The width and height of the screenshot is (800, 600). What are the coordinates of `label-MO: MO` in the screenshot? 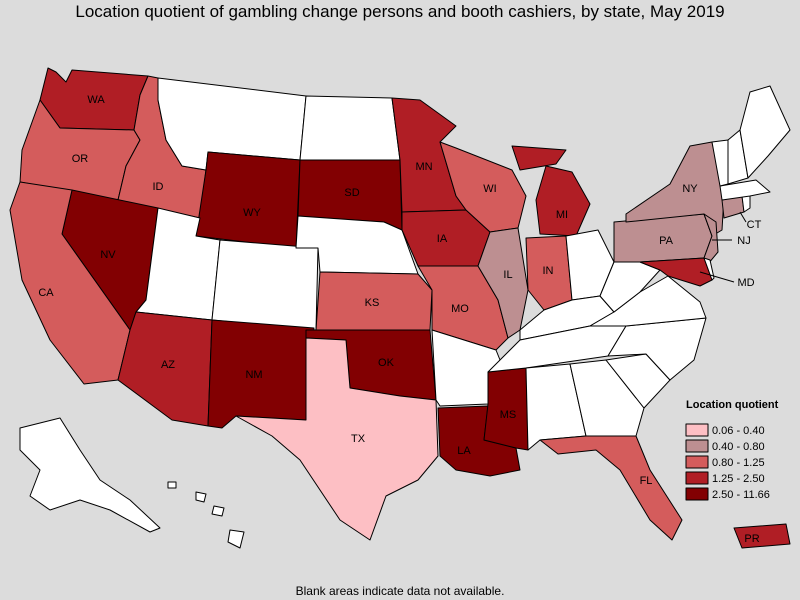 It's located at (460, 309).